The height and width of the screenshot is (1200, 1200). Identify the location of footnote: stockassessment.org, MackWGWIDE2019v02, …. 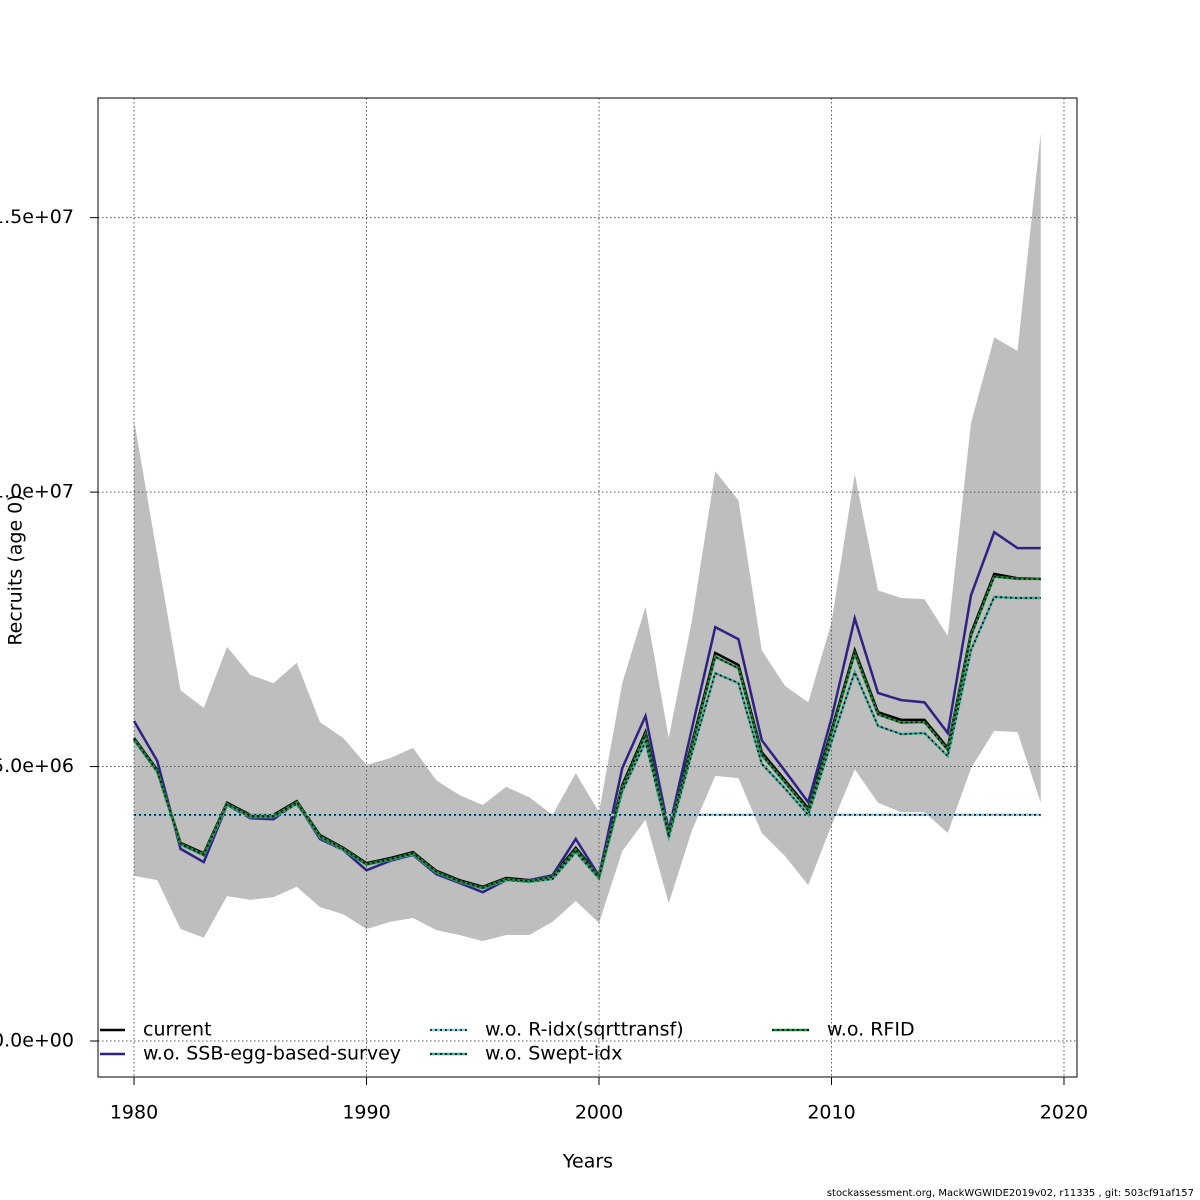
(1010, 1193).